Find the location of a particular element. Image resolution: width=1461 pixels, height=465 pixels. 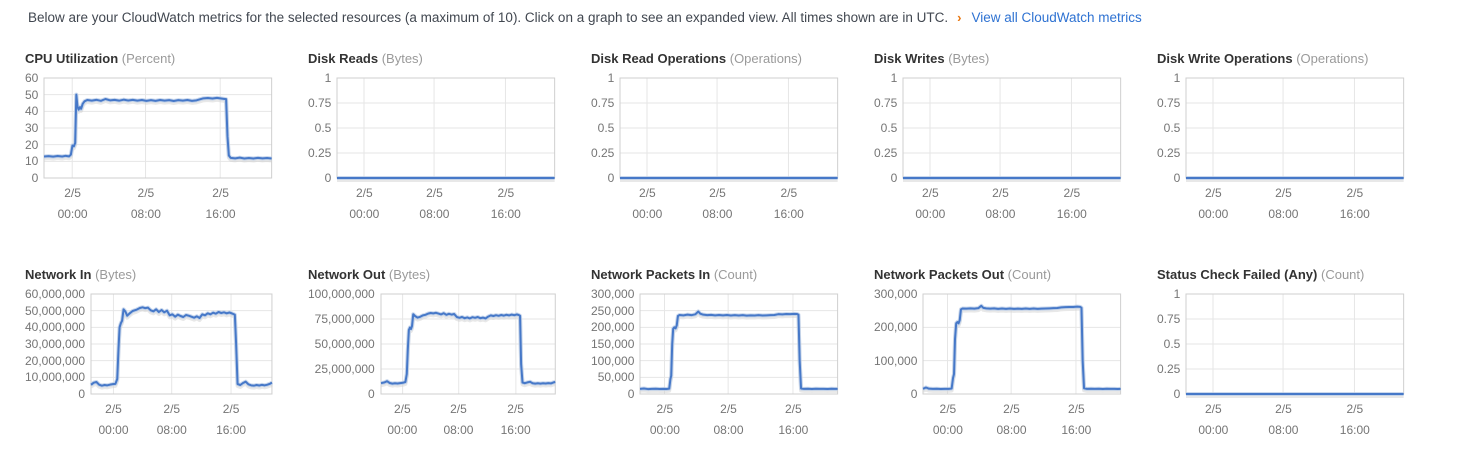

y-axis-labels: 60 50 40 30 20 10 0 is located at coordinates (32, 128).